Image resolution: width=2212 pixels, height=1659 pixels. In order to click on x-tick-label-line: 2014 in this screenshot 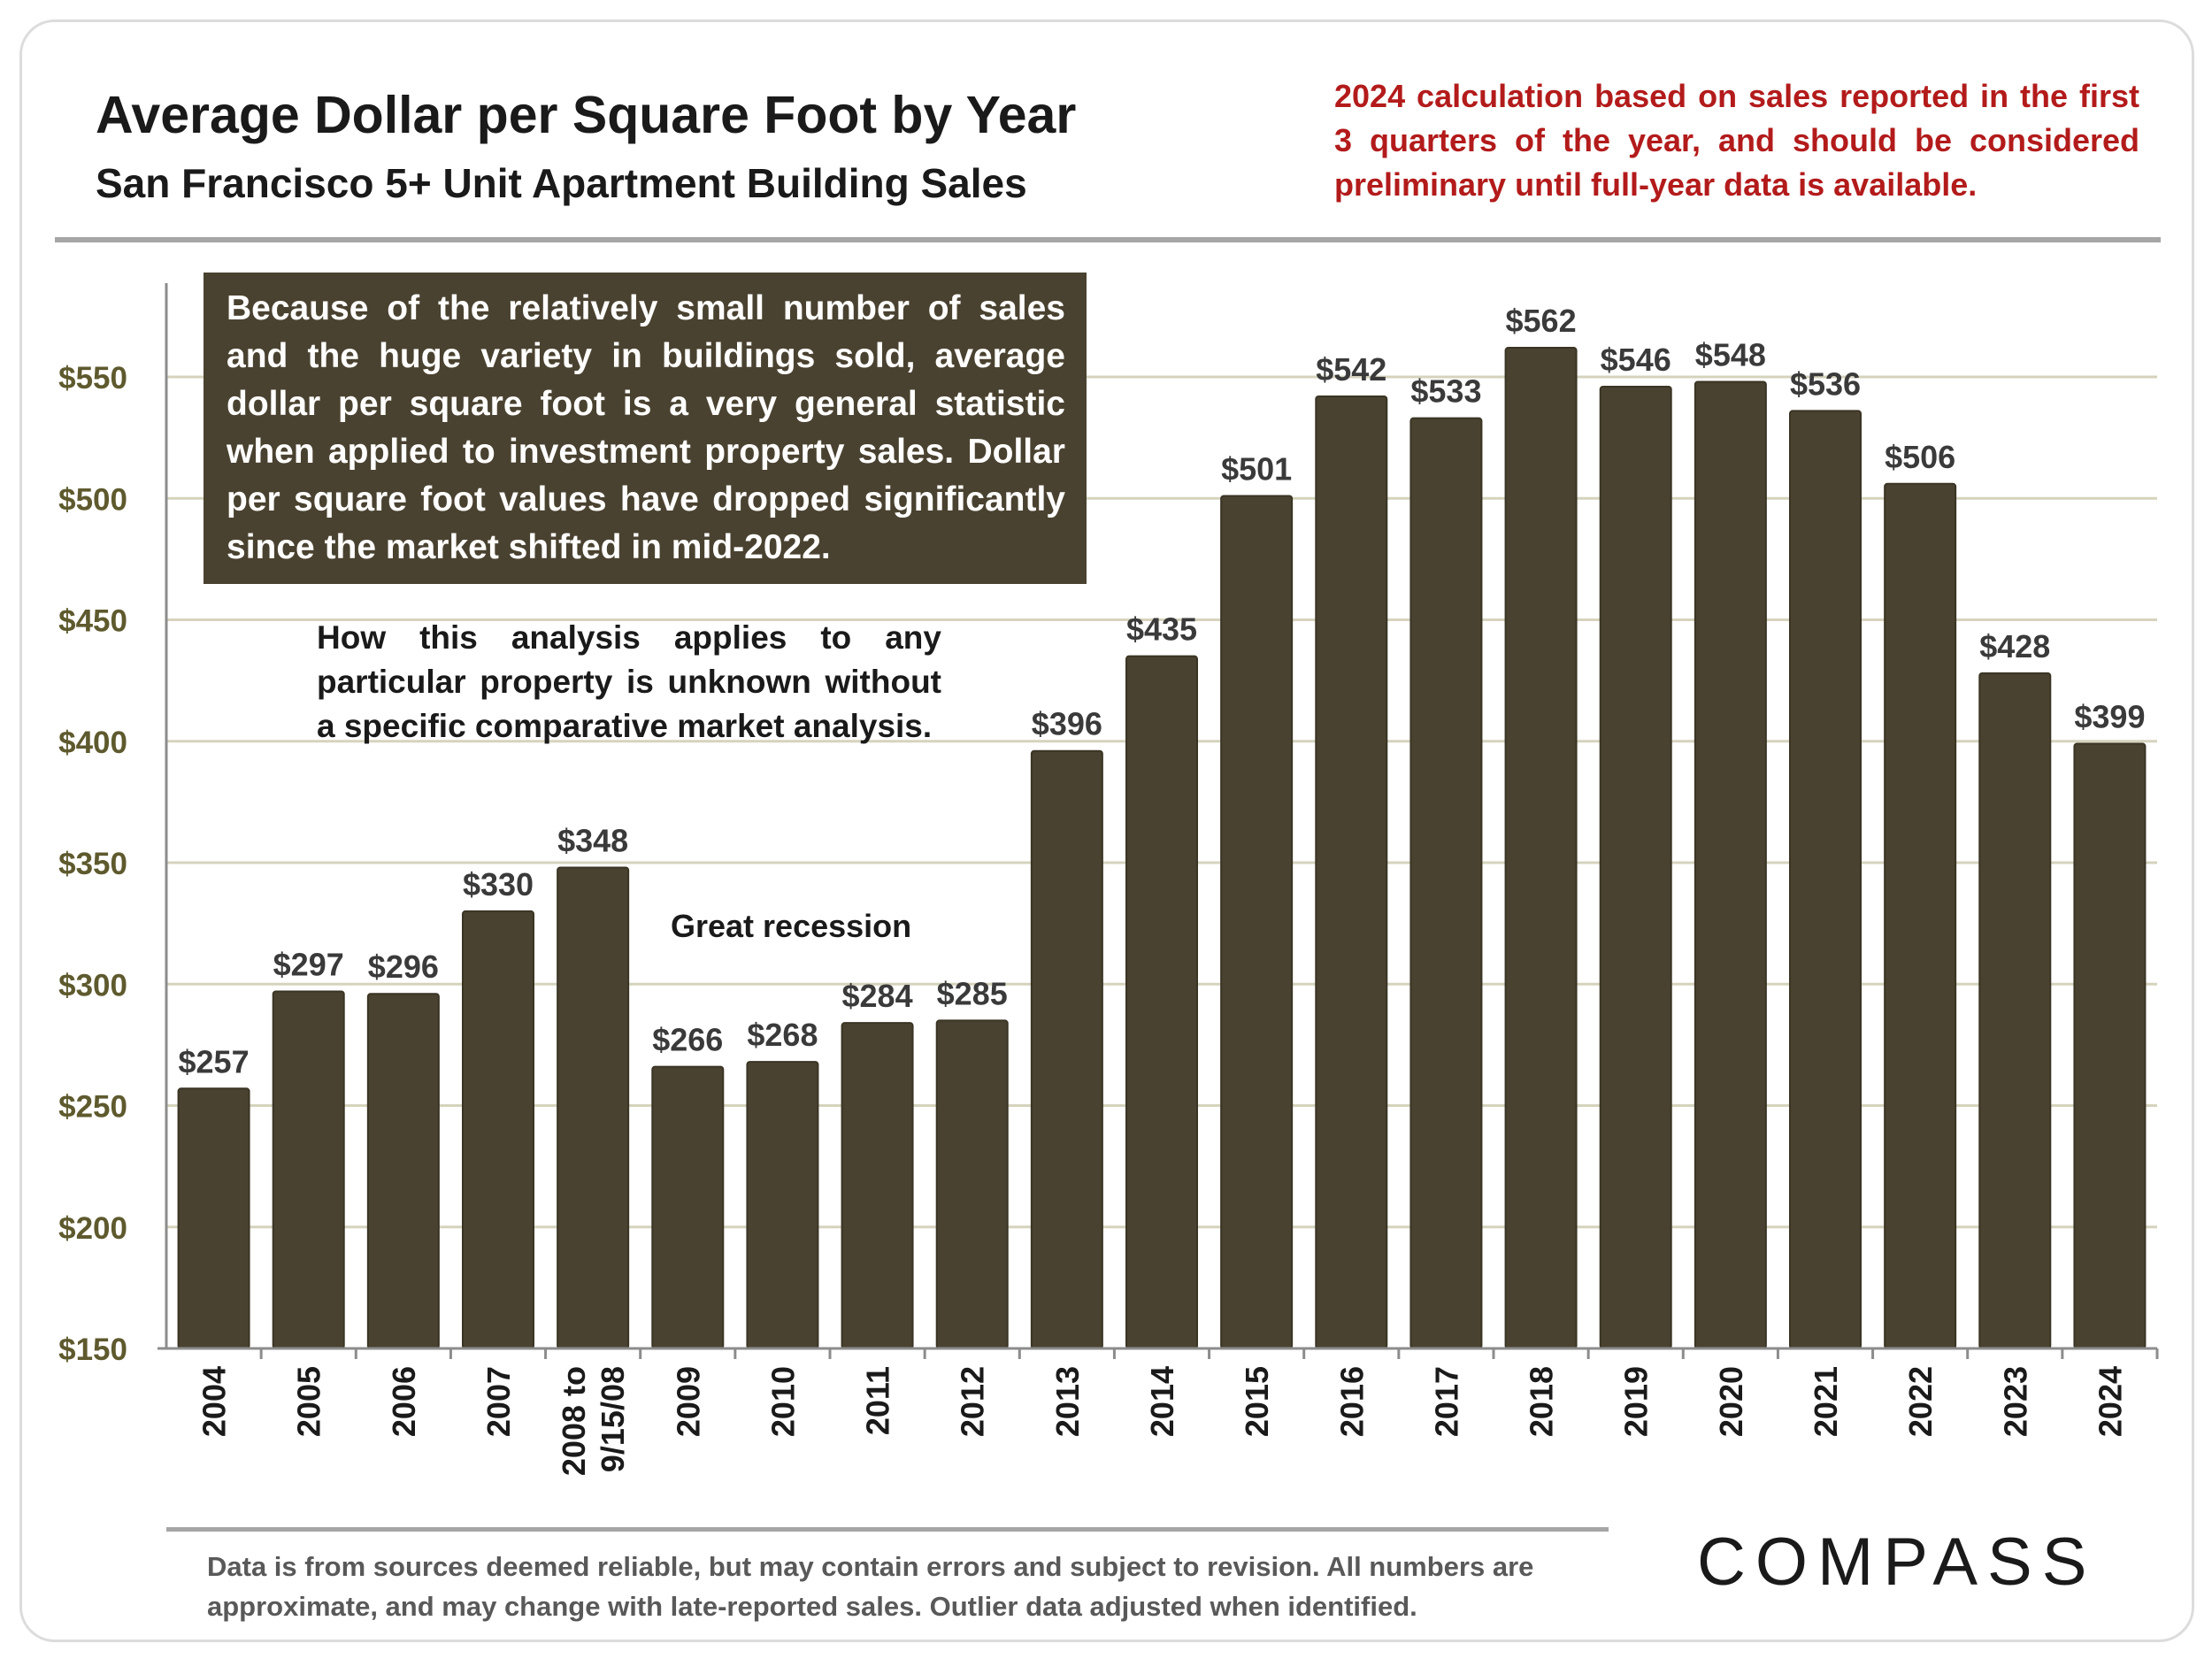, I will do `click(1162, 1401)`.